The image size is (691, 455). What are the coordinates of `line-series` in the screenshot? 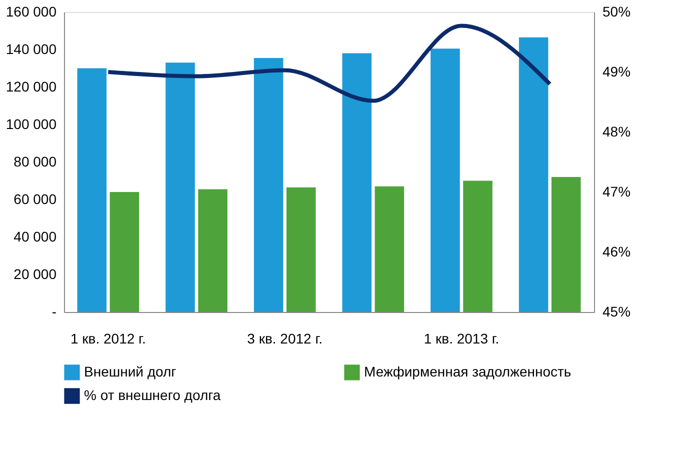 It's located at (329, 63).